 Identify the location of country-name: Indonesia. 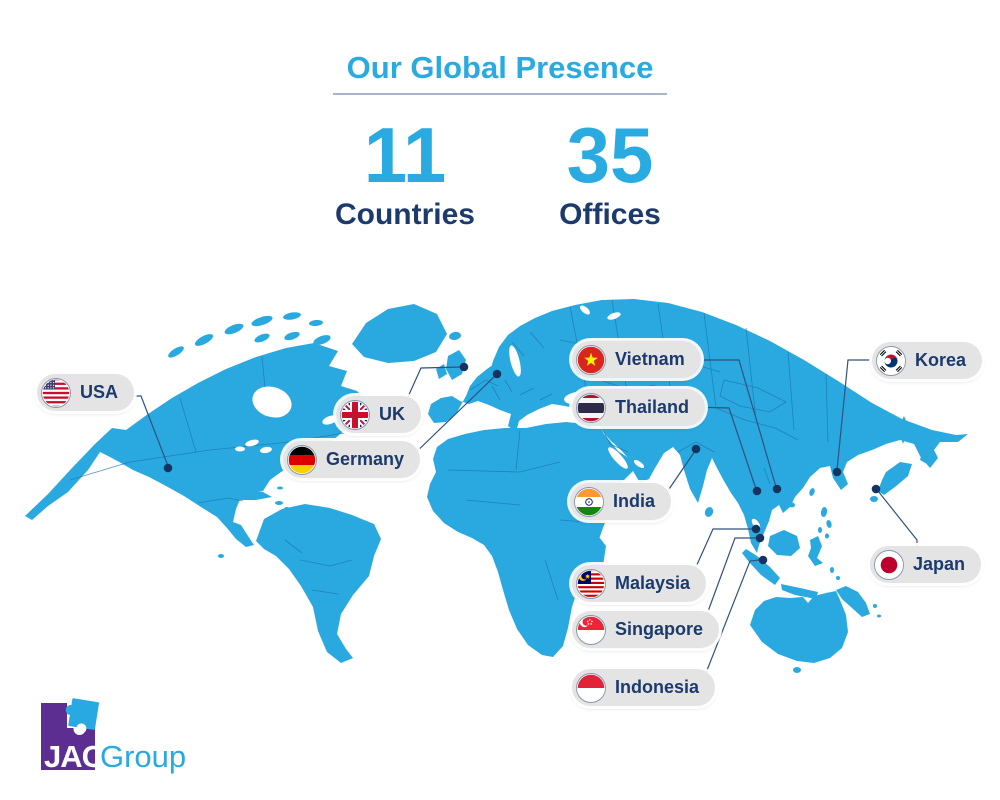
(657, 687).